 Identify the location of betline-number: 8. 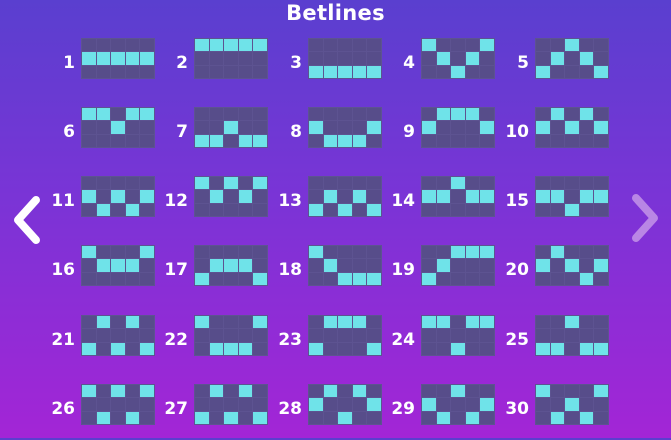
(296, 132).